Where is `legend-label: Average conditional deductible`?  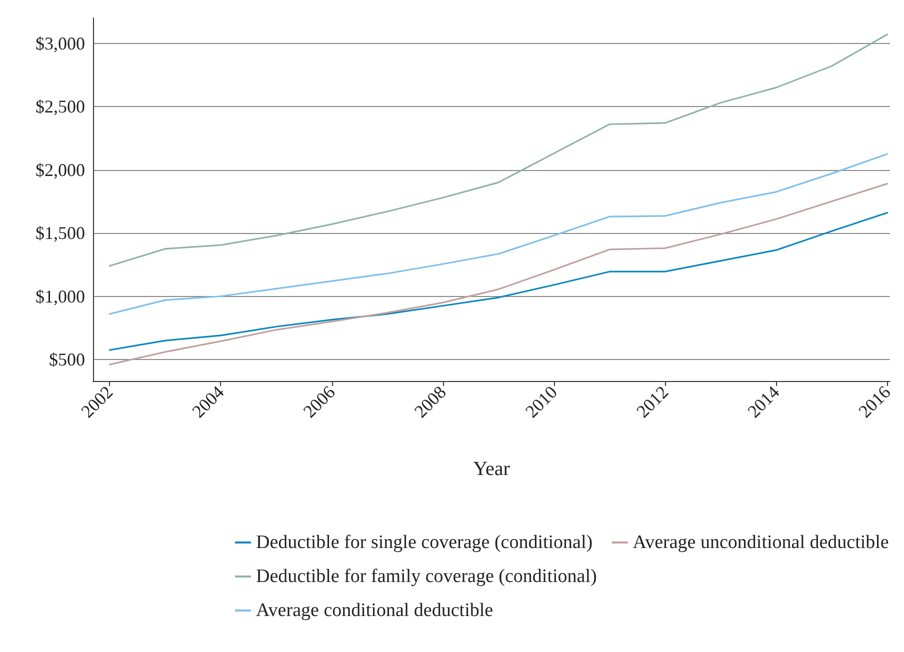
legend-label: Average conditional deductible is located at coordinates (375, 610).